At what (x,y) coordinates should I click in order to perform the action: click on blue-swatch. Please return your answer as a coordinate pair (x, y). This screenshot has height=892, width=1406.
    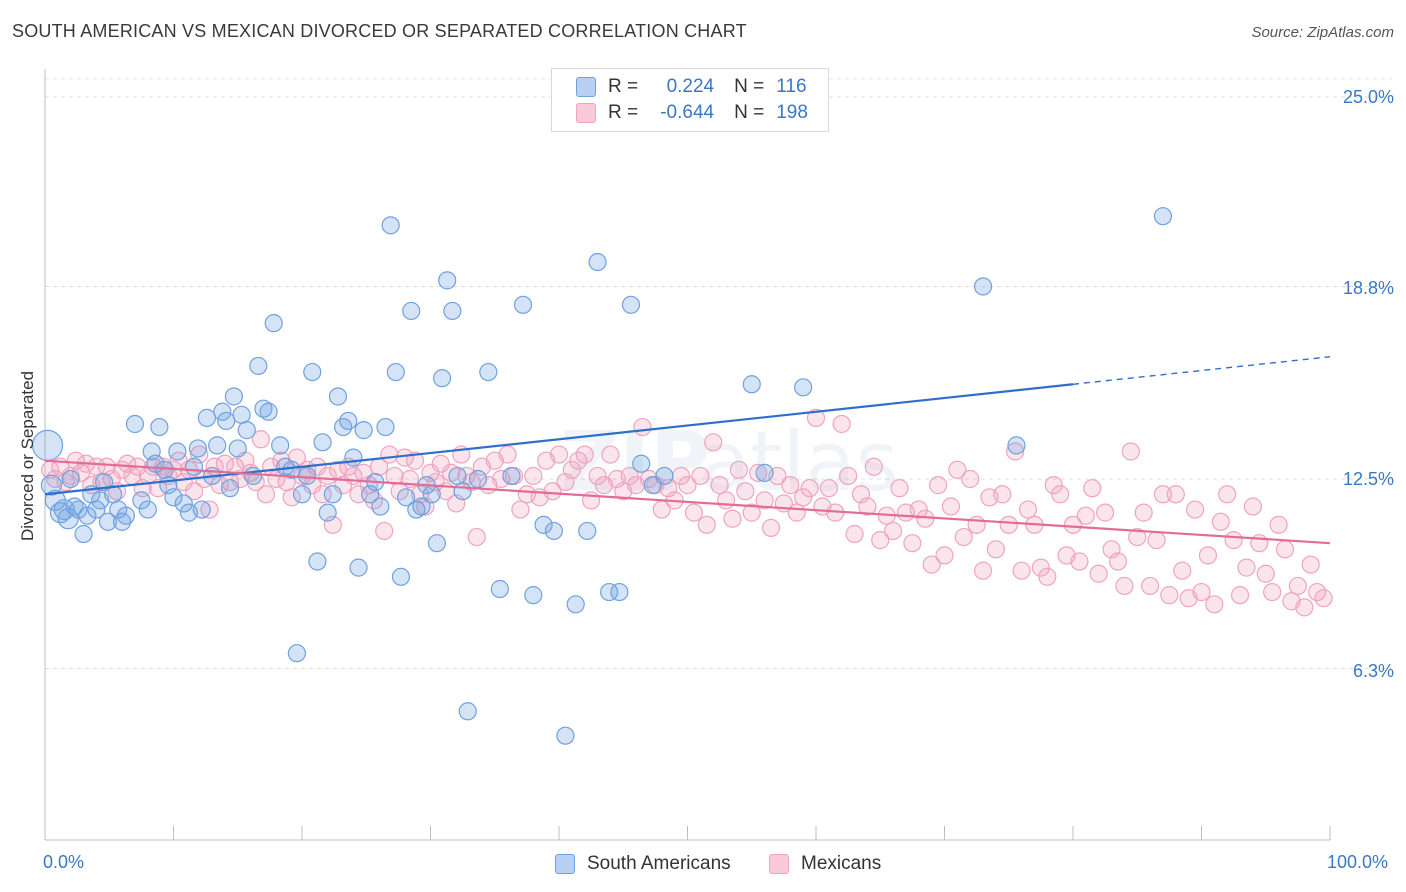
    Looking at the image, I should click on (586, 87).